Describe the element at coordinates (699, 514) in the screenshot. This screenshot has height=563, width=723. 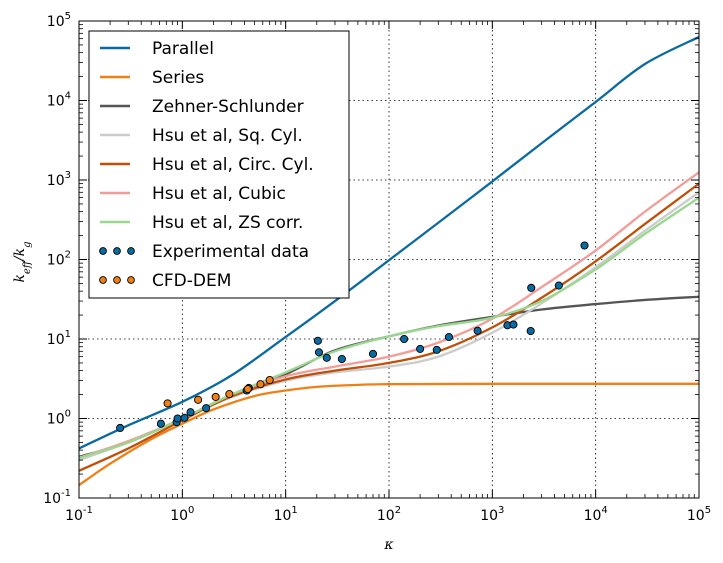
I see `x-tick-label: 10⁵` at that location.